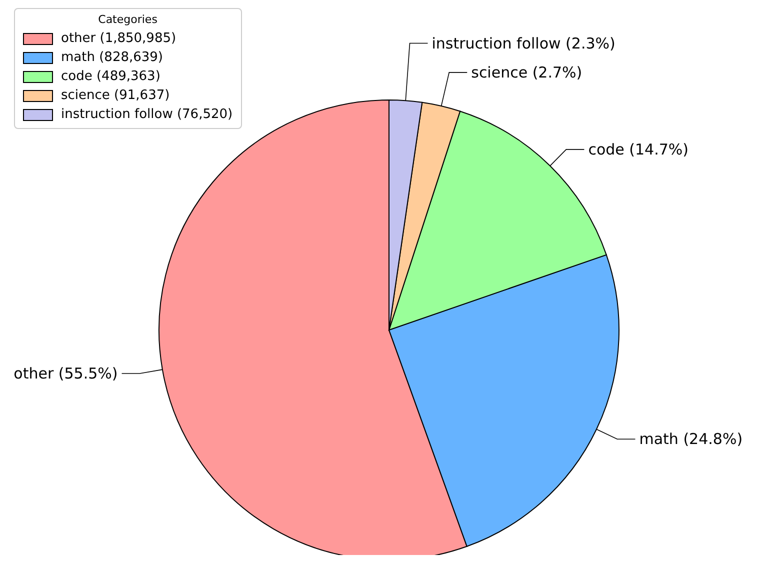  I want to click on legend-label: science (91,637), so click(115, 95).